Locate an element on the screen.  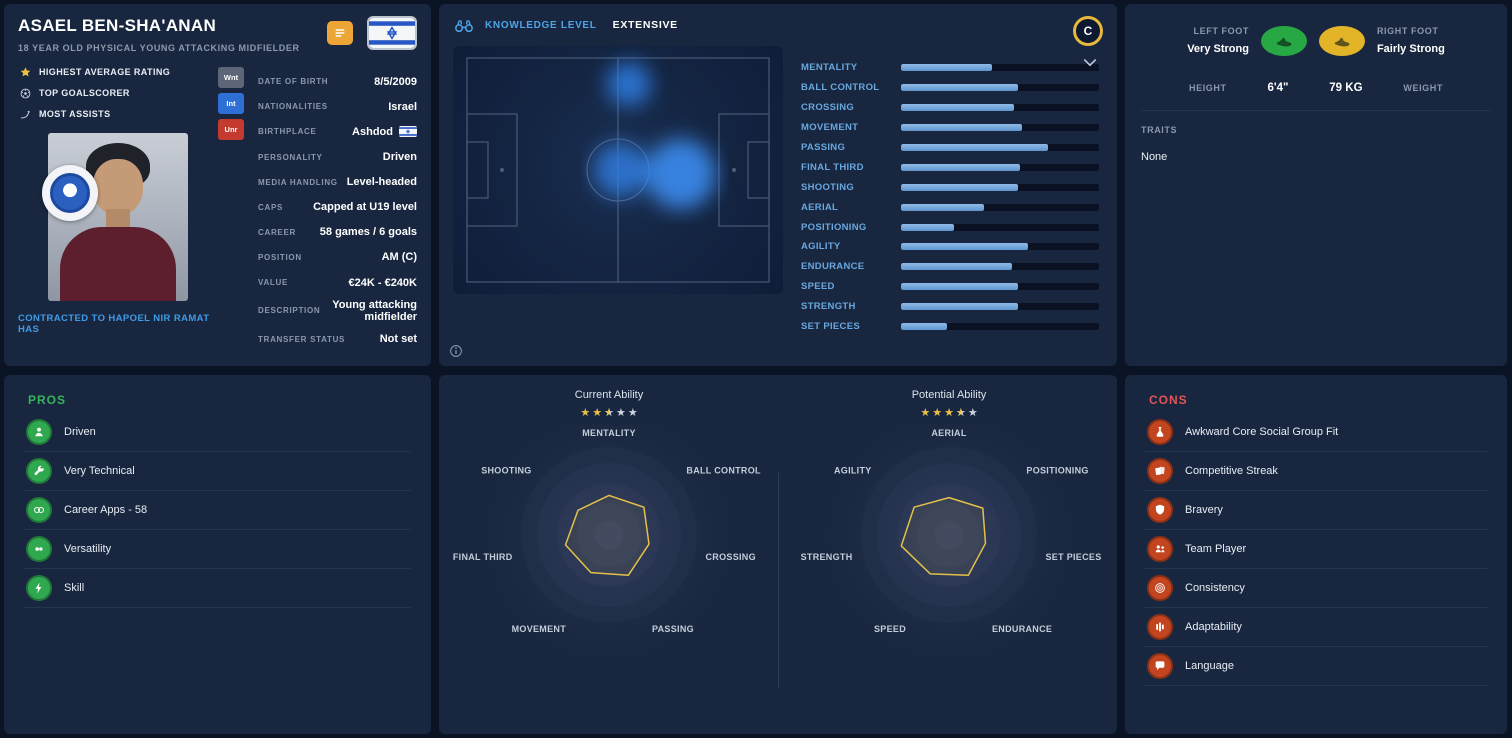
attribute-row: BALL CONTROL is located at coordinates (950, 88).